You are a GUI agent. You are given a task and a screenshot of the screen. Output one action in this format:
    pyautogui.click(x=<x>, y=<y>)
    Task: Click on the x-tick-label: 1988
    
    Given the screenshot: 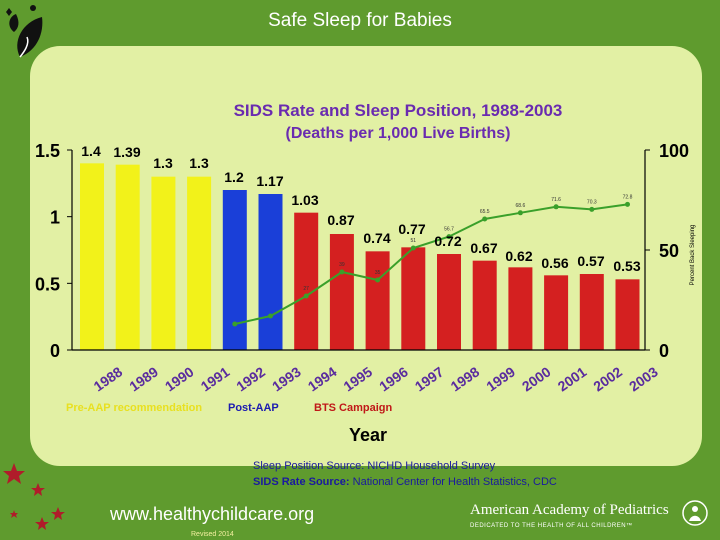 What is the action you would take?
    pyautogui.click(x=108, y=378)
    